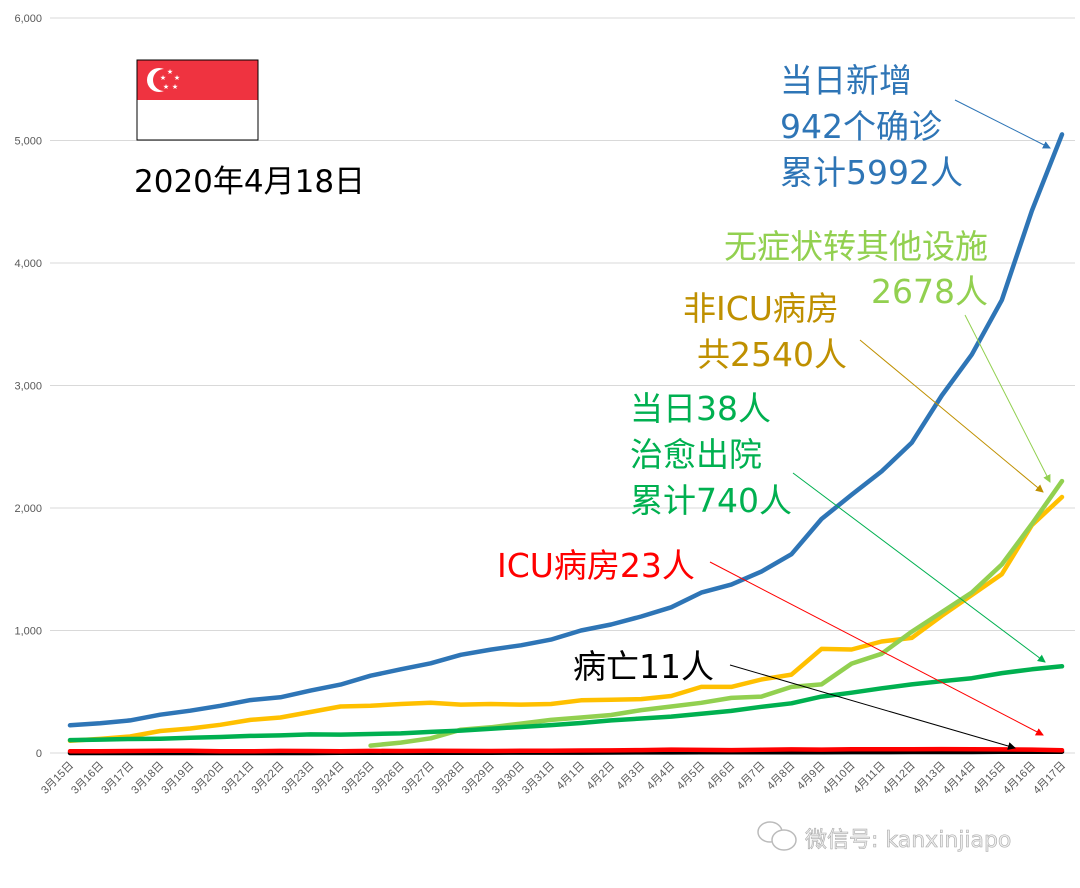  What do you see at coordinates (1049, 778) in the screenshot?
I see `x-tick-label: 4月17日` at bounding box center [1049, 778].